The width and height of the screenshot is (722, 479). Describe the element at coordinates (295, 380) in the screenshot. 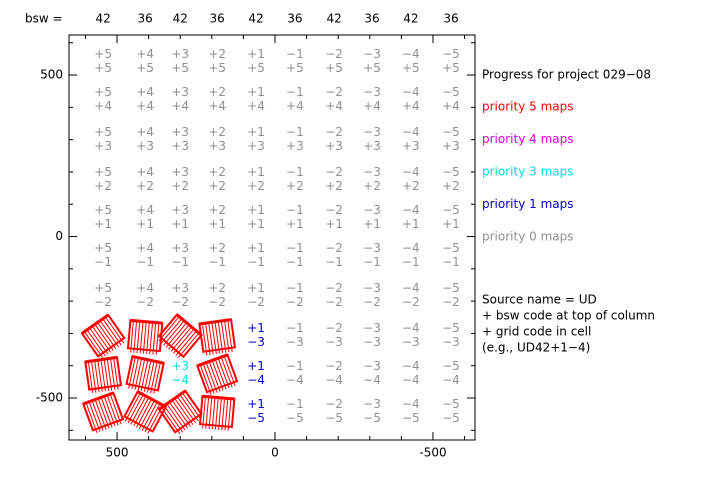

I see `cell-row-code: −4` at that location.